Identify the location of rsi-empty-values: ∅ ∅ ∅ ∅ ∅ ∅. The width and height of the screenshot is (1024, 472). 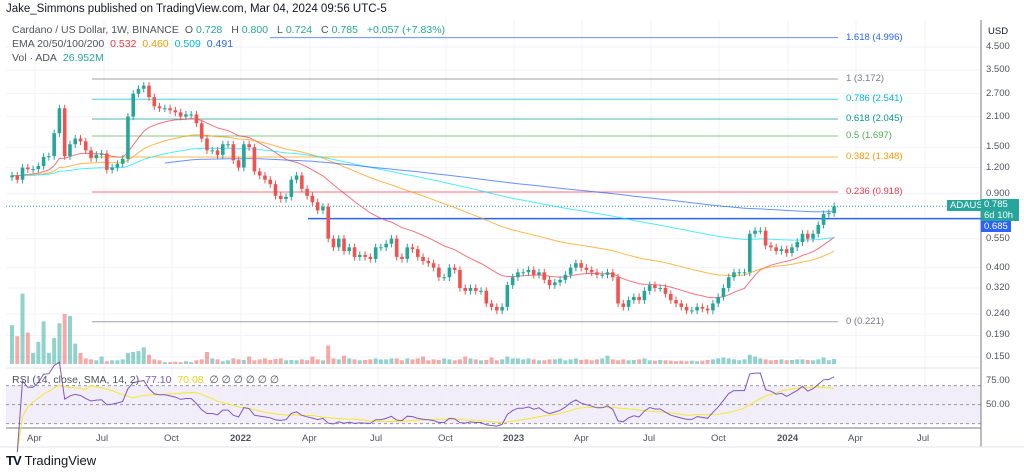
(244, 380).